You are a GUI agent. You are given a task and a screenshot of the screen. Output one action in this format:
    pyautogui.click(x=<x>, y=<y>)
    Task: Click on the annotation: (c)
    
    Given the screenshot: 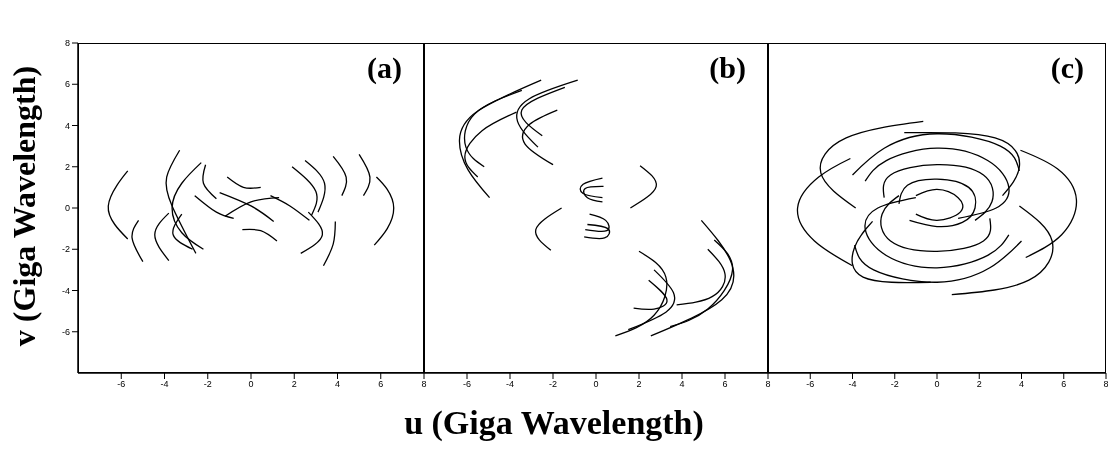 What is the action you would take?
    pyautogui.click(x=1067, y=68)
    